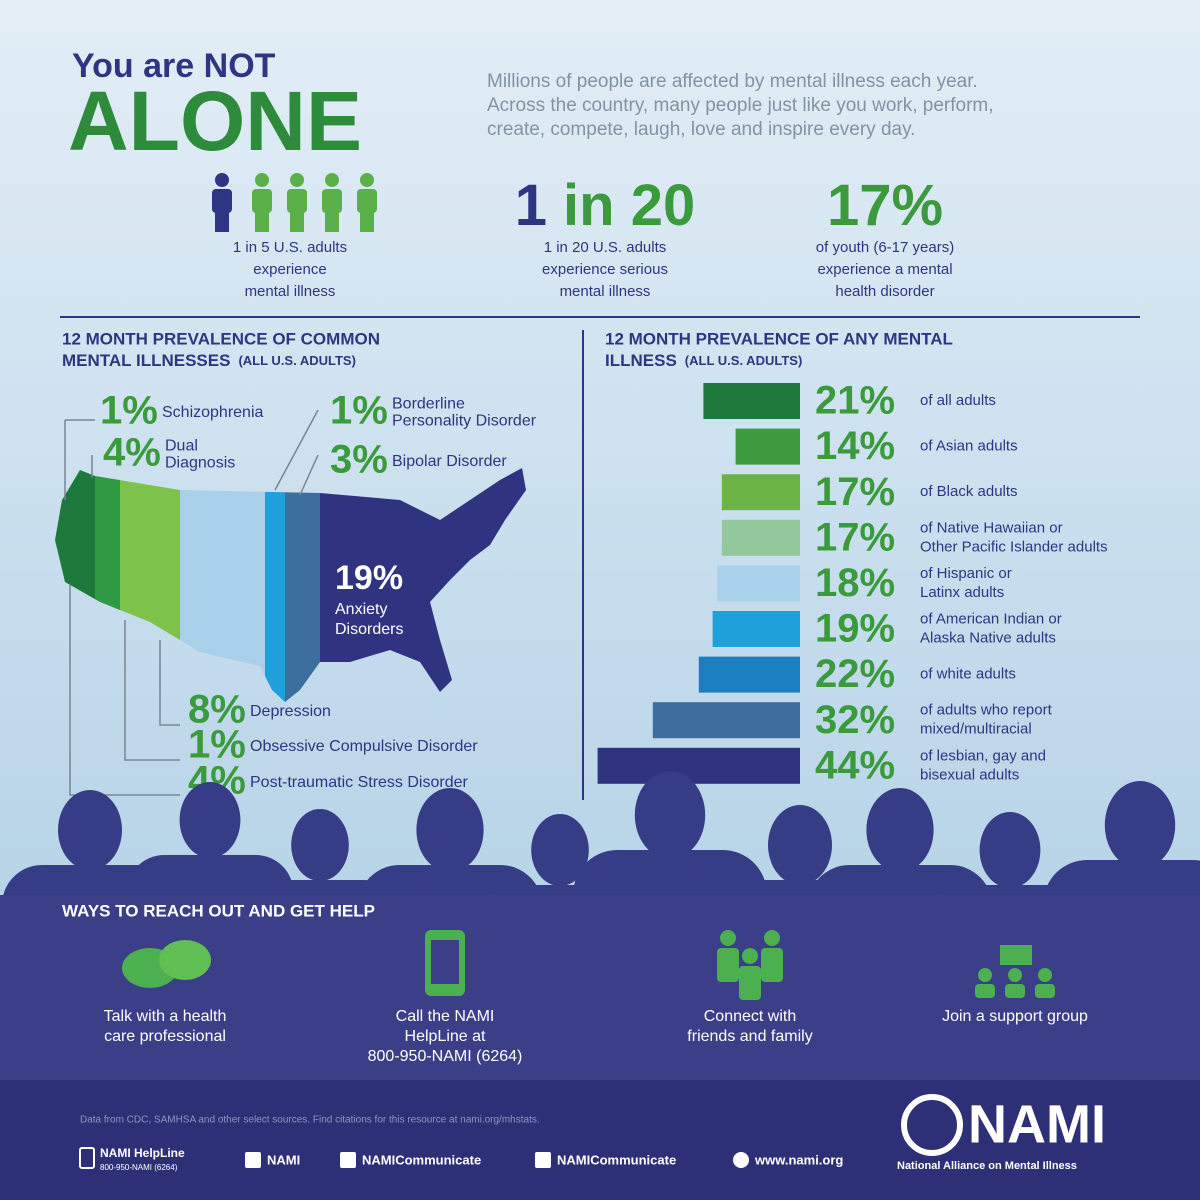 The width and height of the screenshot is (1200, 1200). I want to click on stat-text: of youth (6-17 years), so click(885, 247).